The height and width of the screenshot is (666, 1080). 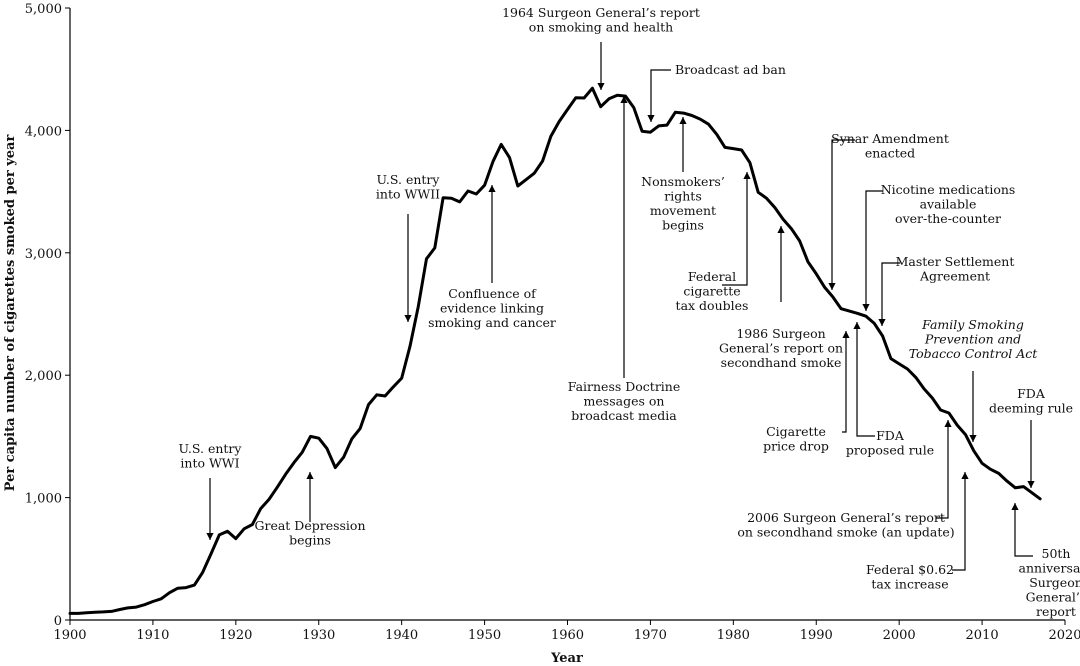 I want to click on annotation-line: Nonsmokers’, so click(x=683, y=181).